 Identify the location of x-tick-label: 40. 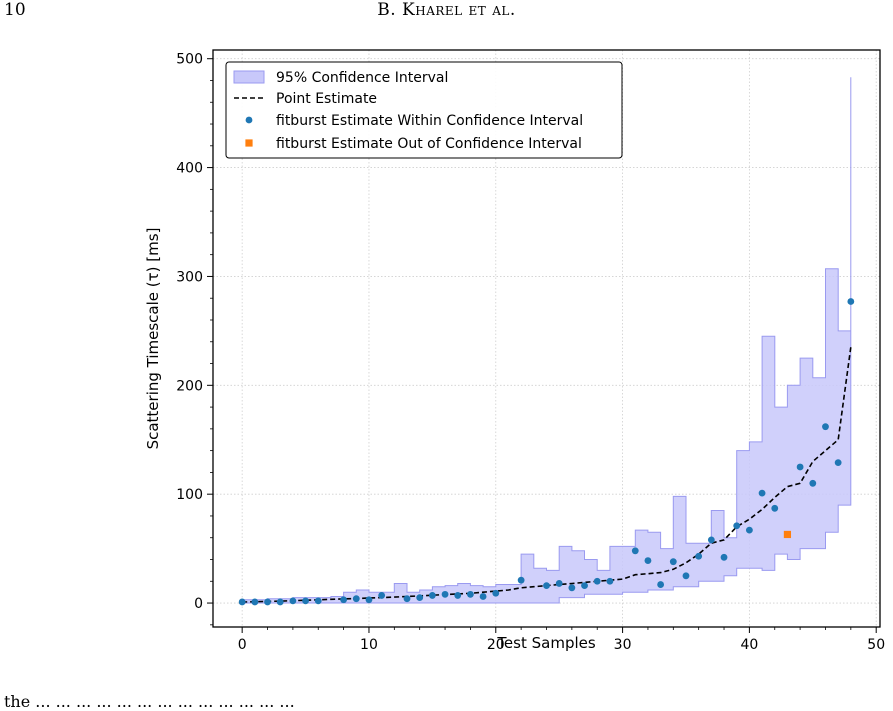
(749, 645).